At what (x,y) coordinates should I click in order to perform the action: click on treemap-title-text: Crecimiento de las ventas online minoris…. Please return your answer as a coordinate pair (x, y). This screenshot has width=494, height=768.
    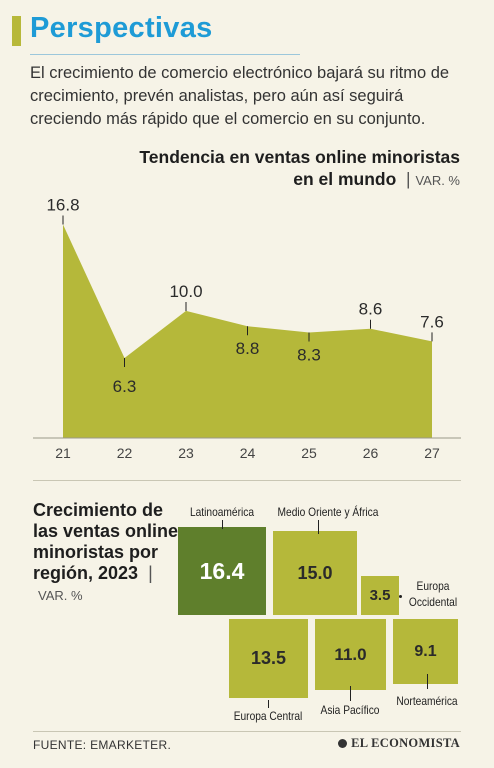
    Looking at the image, I should click on (106, 541).